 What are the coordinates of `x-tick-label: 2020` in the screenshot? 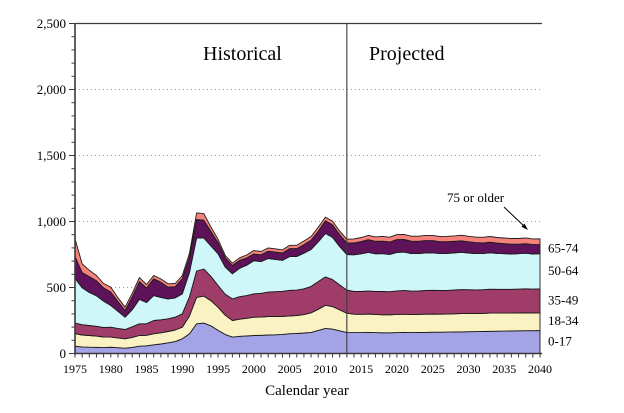 It's located at (397, 369).